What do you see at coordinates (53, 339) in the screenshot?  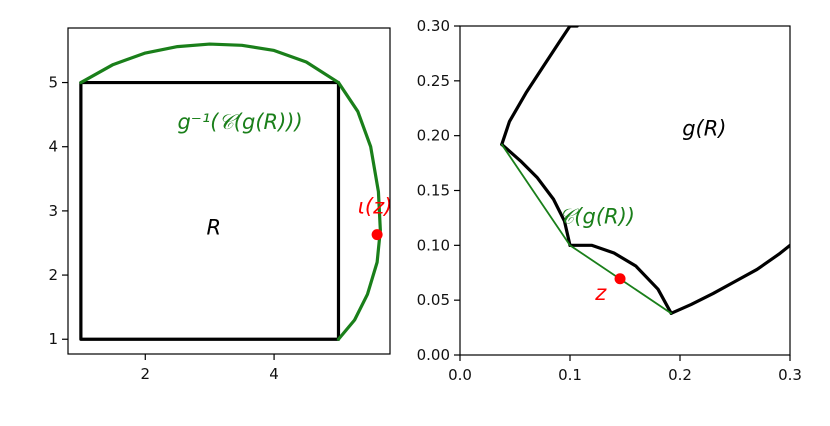 I see `left-plot-y-tick-label: 1` at bounding box center [53, 339].